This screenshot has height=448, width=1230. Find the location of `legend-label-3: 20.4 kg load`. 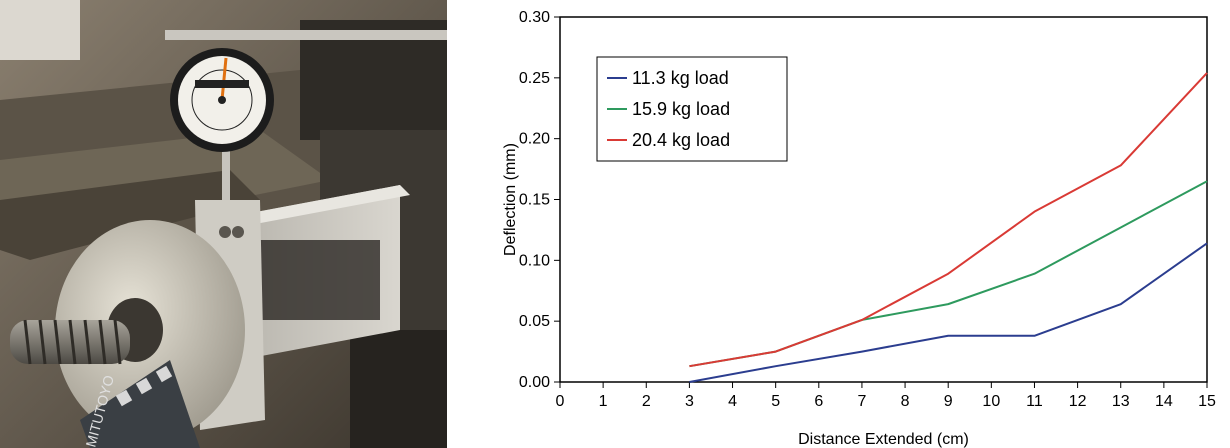

legend-label-3: 20.4 kg load is located at coordinates (681, 140).